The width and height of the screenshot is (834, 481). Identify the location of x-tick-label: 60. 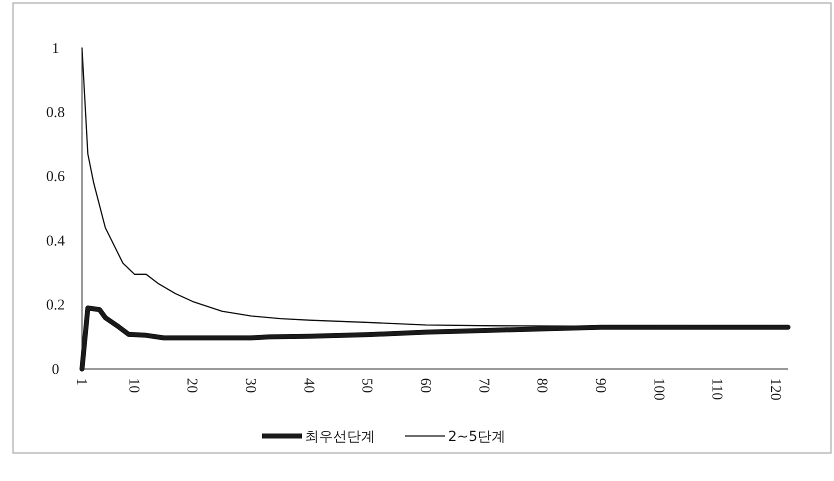
(425, 385).